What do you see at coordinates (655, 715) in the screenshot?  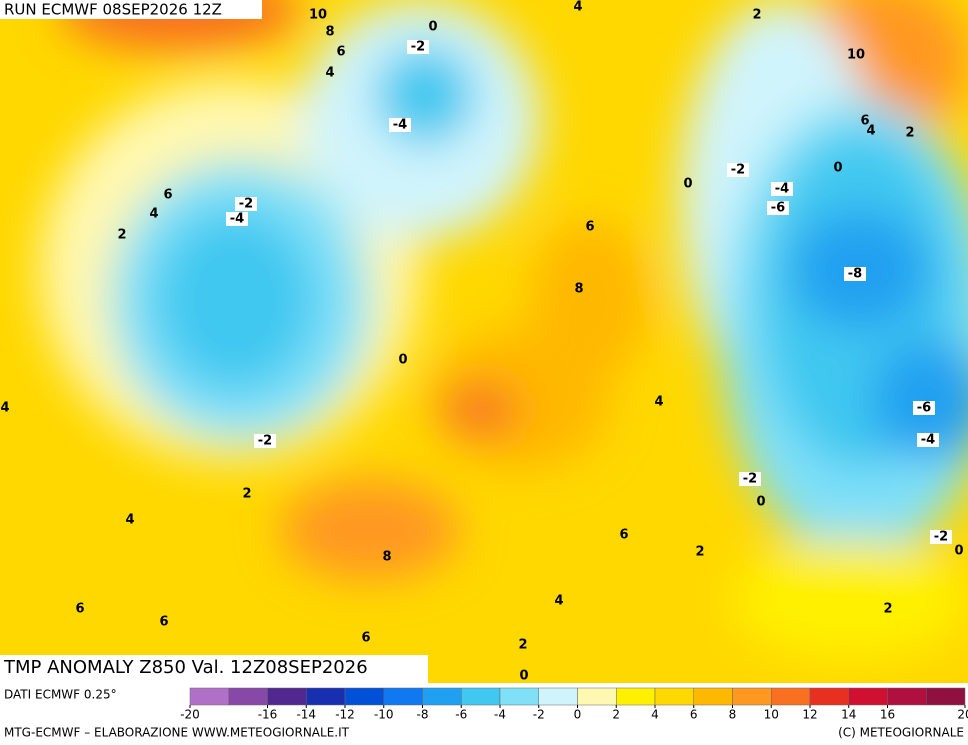 I see `colorbar-label: 4` at bounding box center [655, 715].